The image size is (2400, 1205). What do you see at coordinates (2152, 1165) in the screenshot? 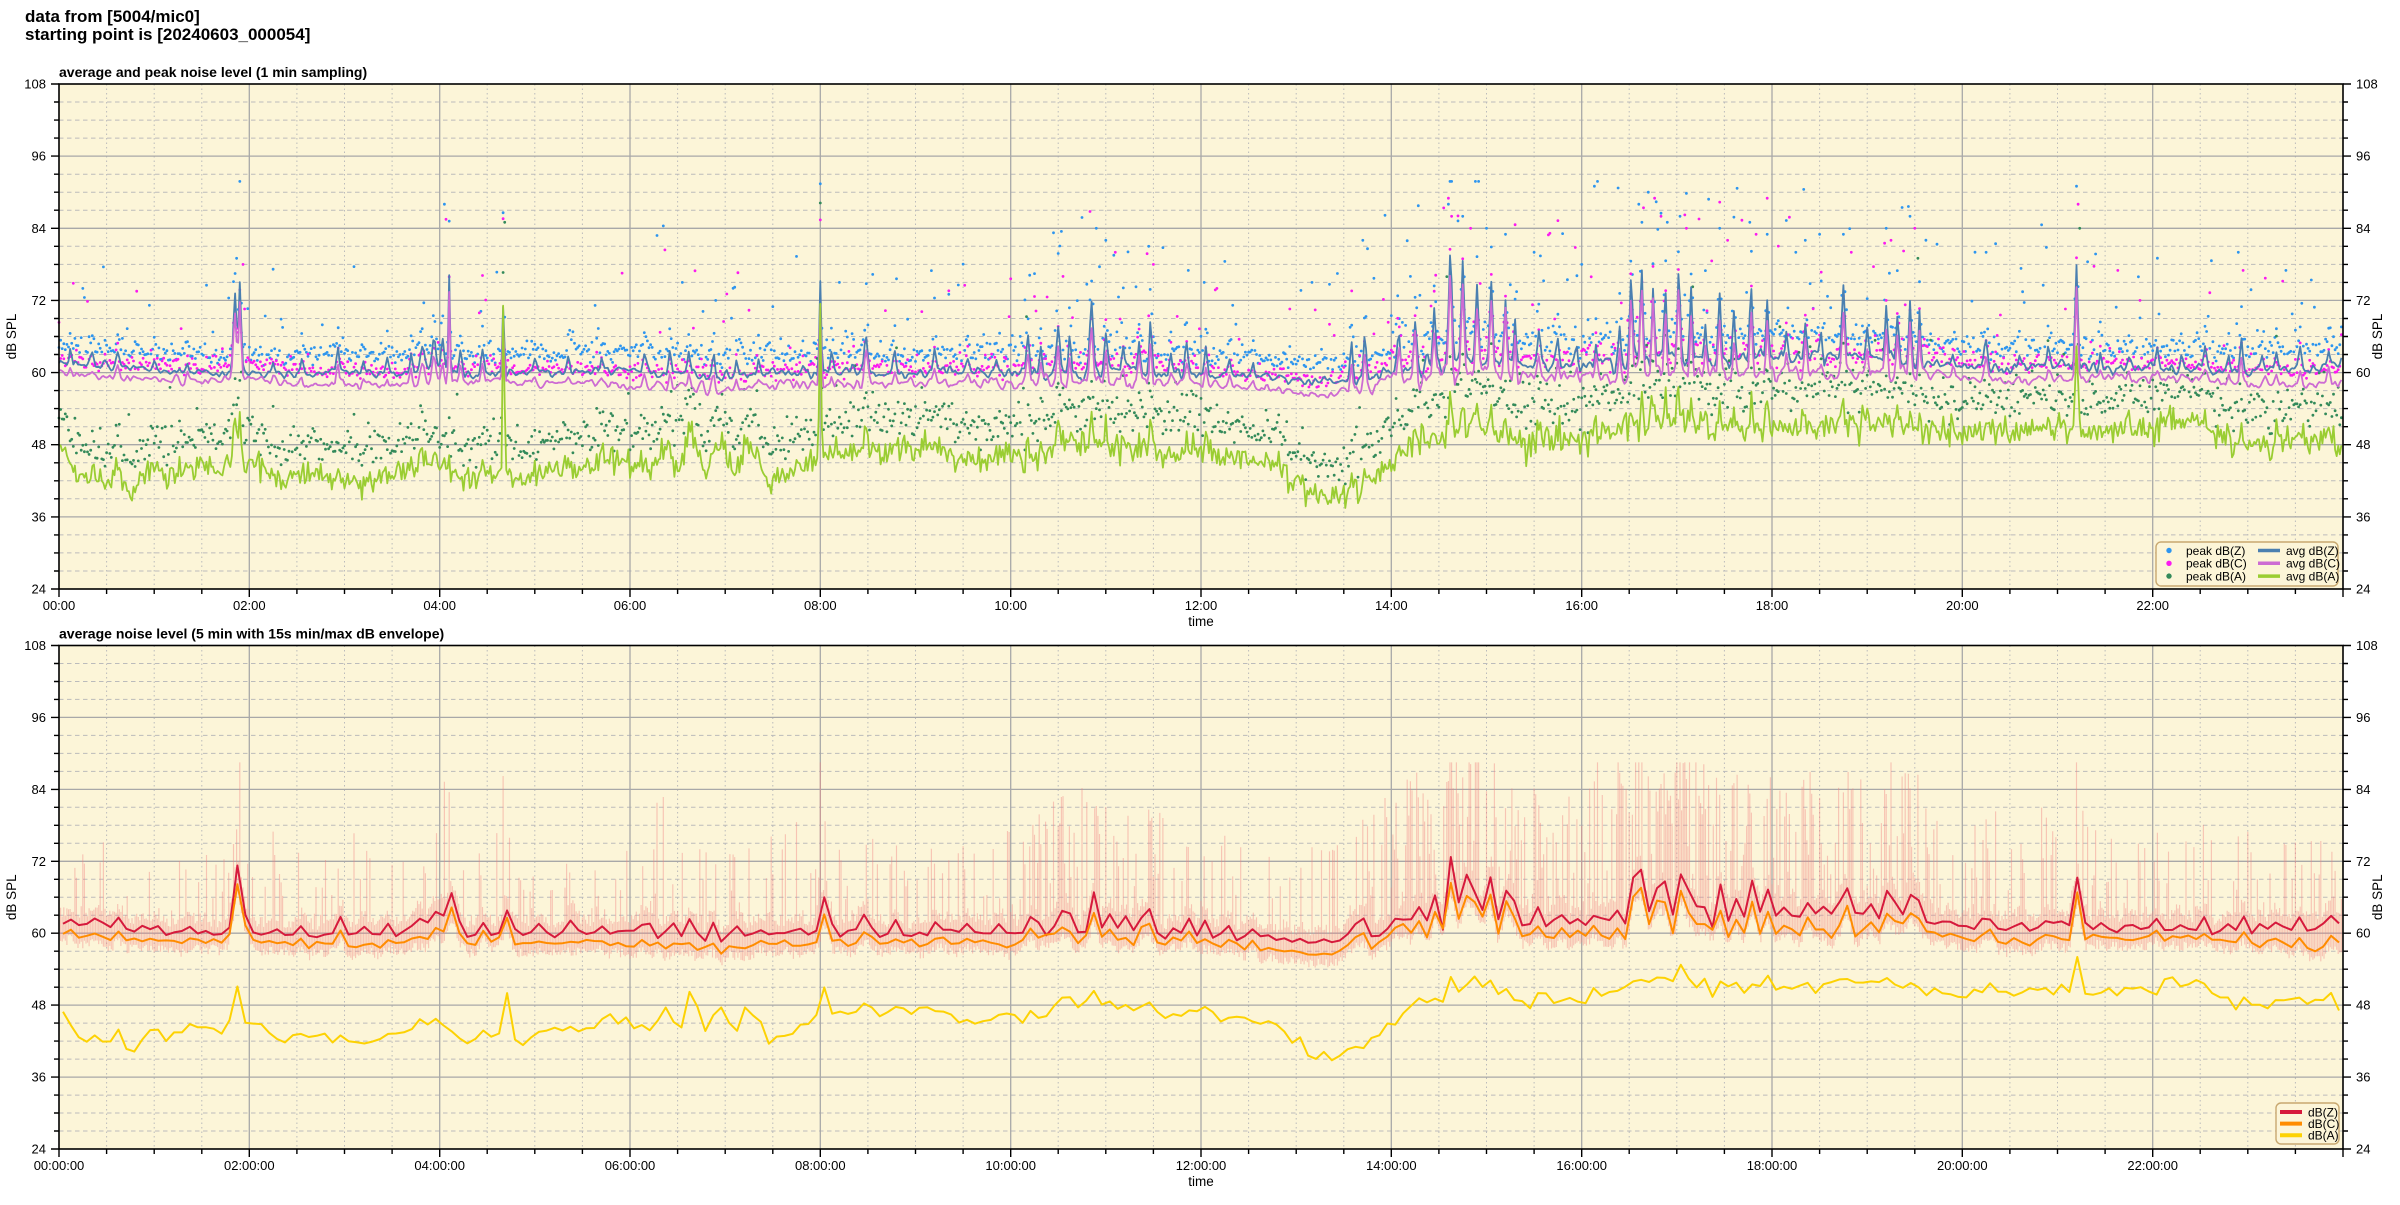
I see `svg-text: 22:00:00` at bounding box center [2152, 1165].